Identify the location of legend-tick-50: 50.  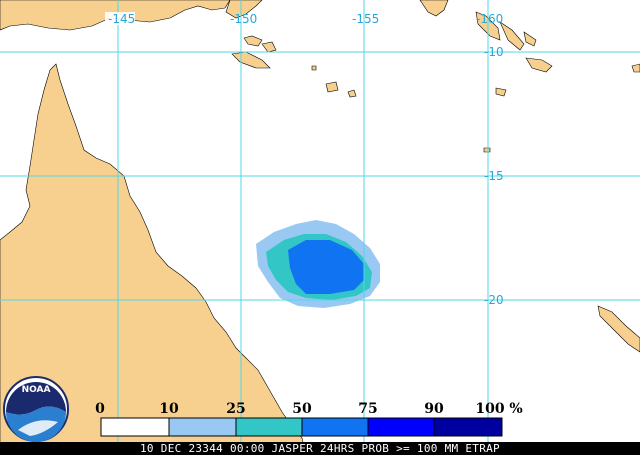
(302, 409).